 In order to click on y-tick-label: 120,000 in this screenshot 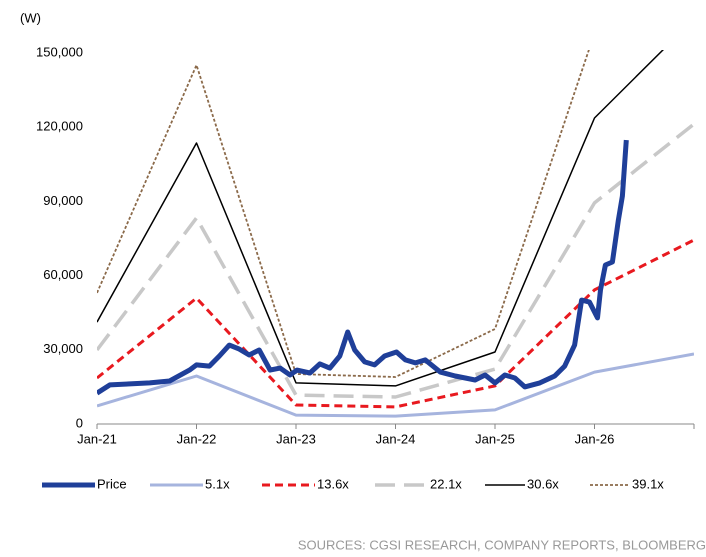, I will do `click(59, 126)`.